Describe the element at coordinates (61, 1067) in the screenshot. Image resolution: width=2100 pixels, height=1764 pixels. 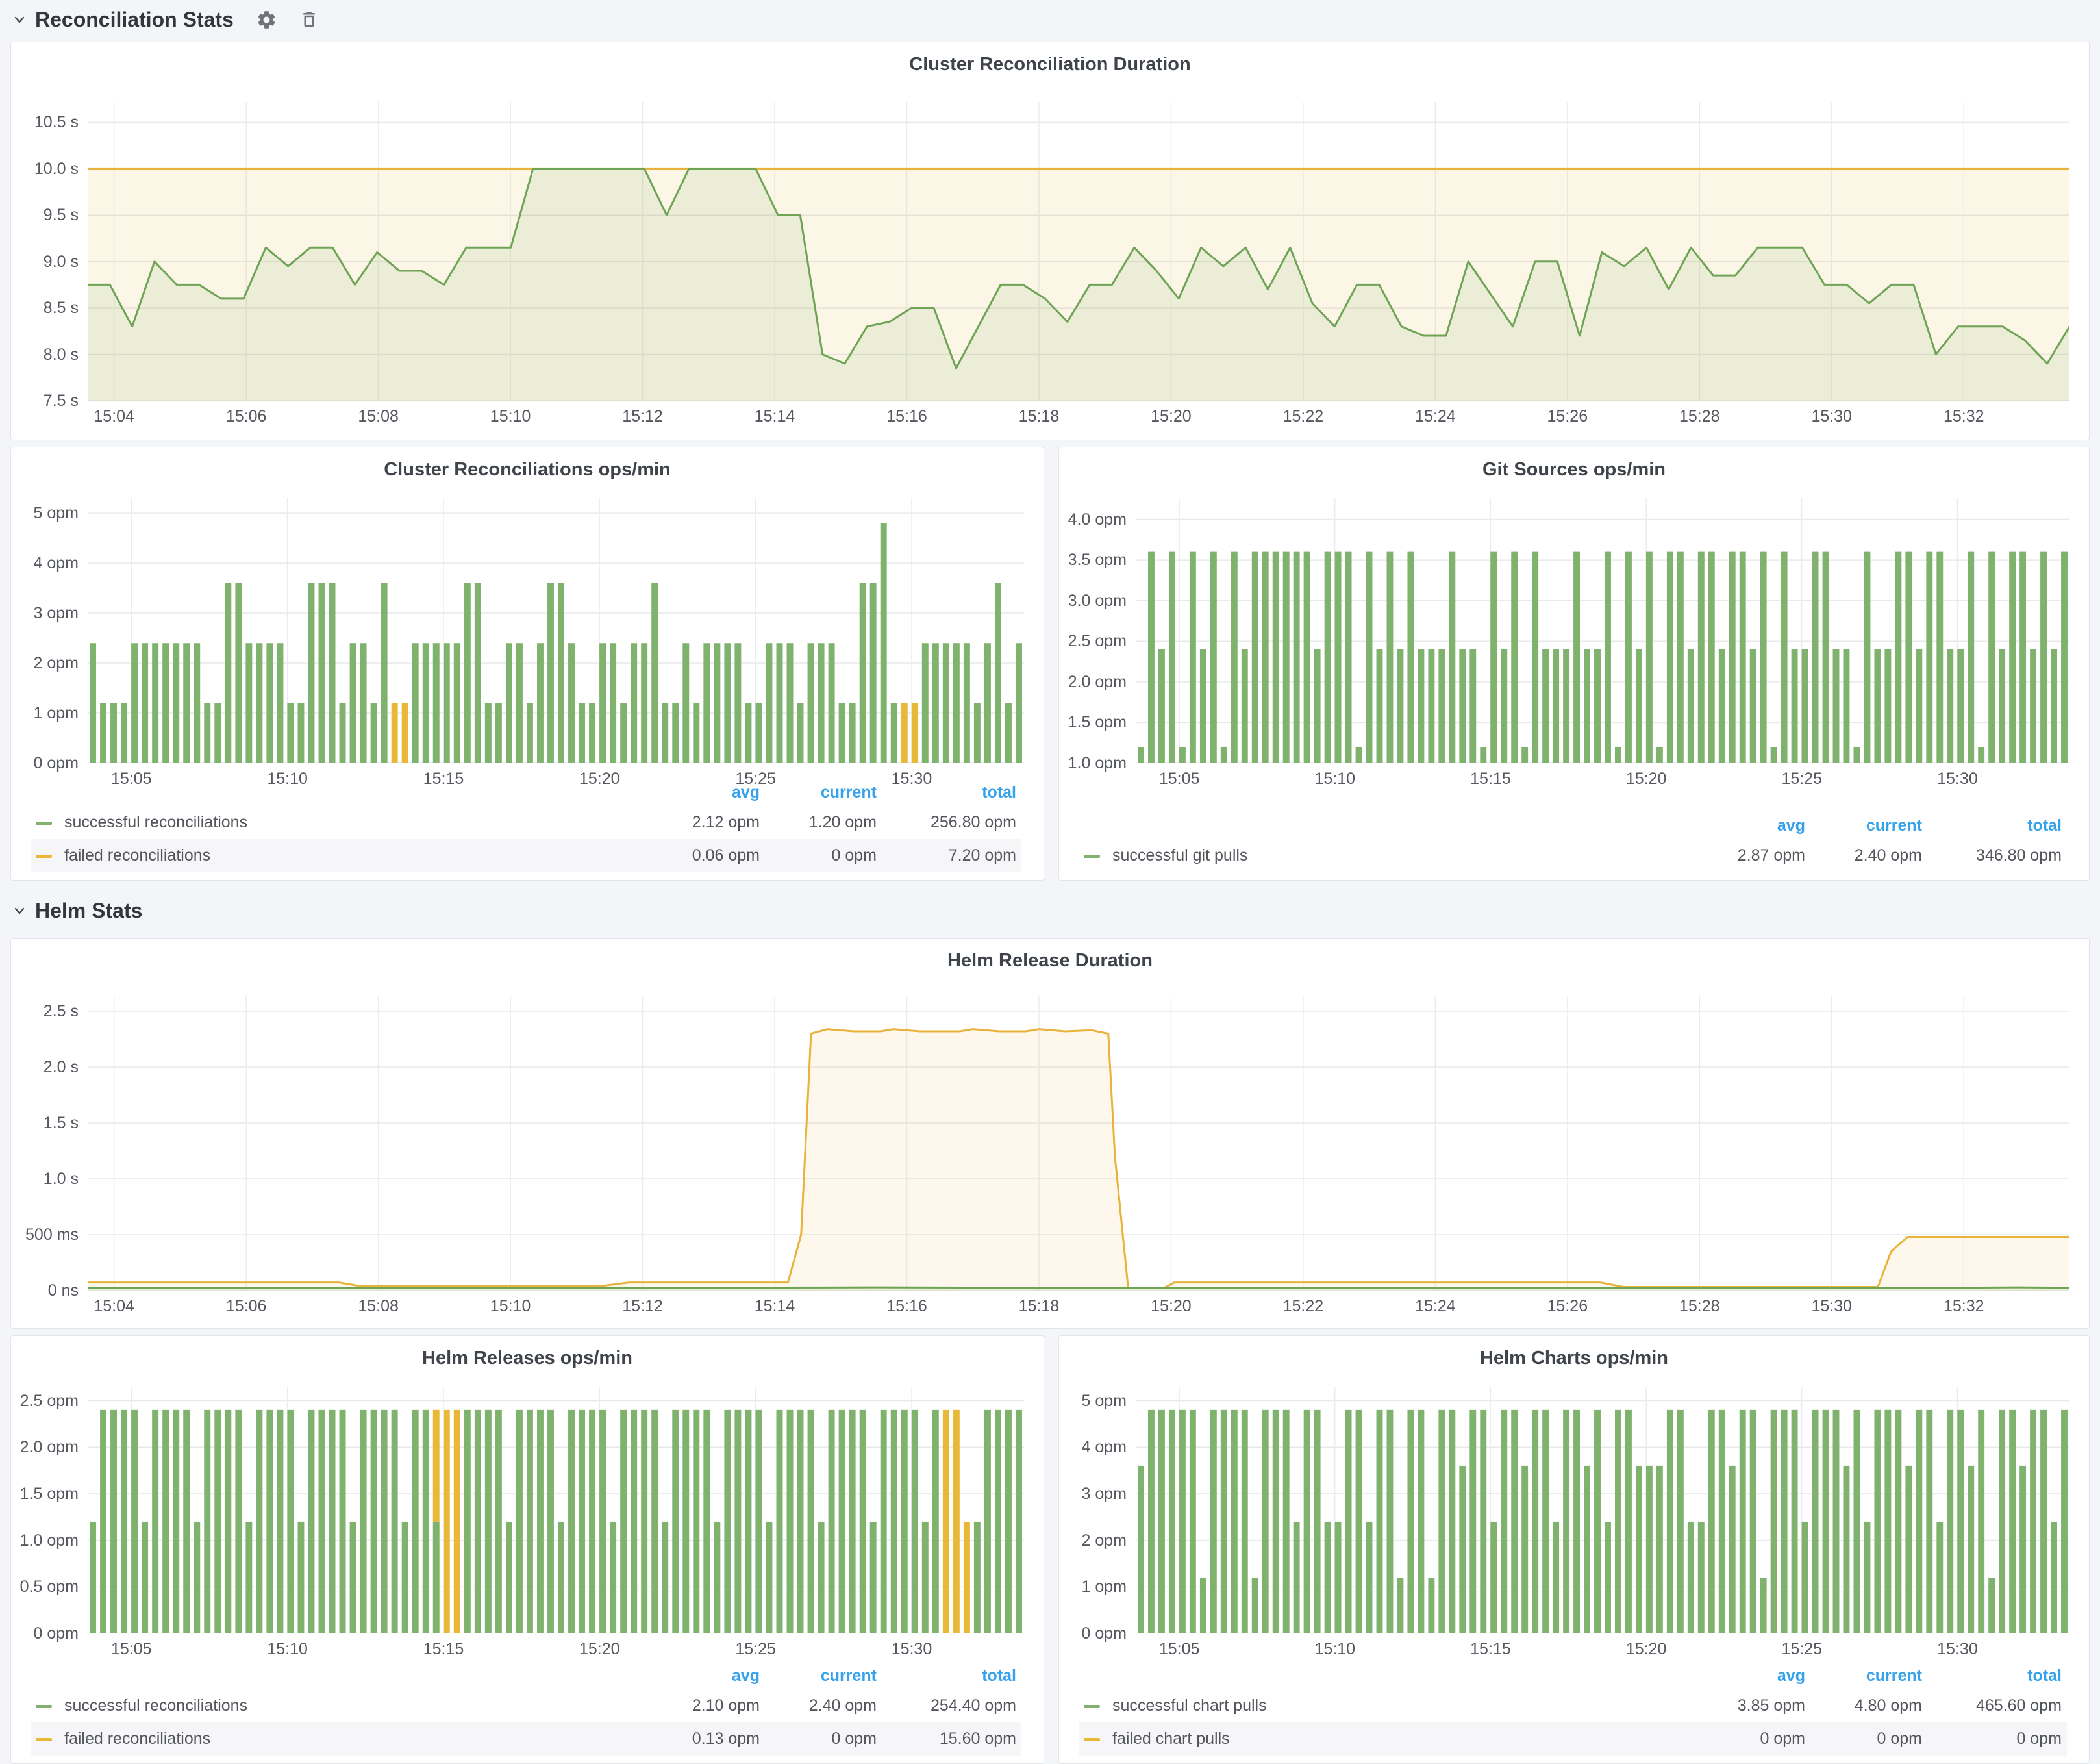
I see `y-tick-label: 2.0 s` at that location.